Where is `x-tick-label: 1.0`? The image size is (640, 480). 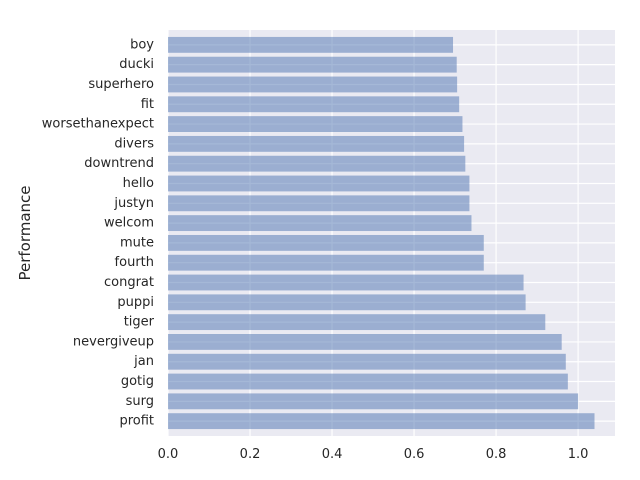
x-tick-label: 1.0 is located at coordinates (578, 454).